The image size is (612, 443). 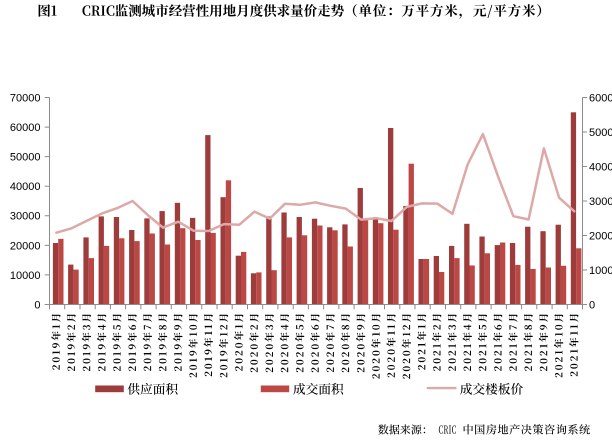 I want to click on svg-text: 60000, so click(x=25, y=128).